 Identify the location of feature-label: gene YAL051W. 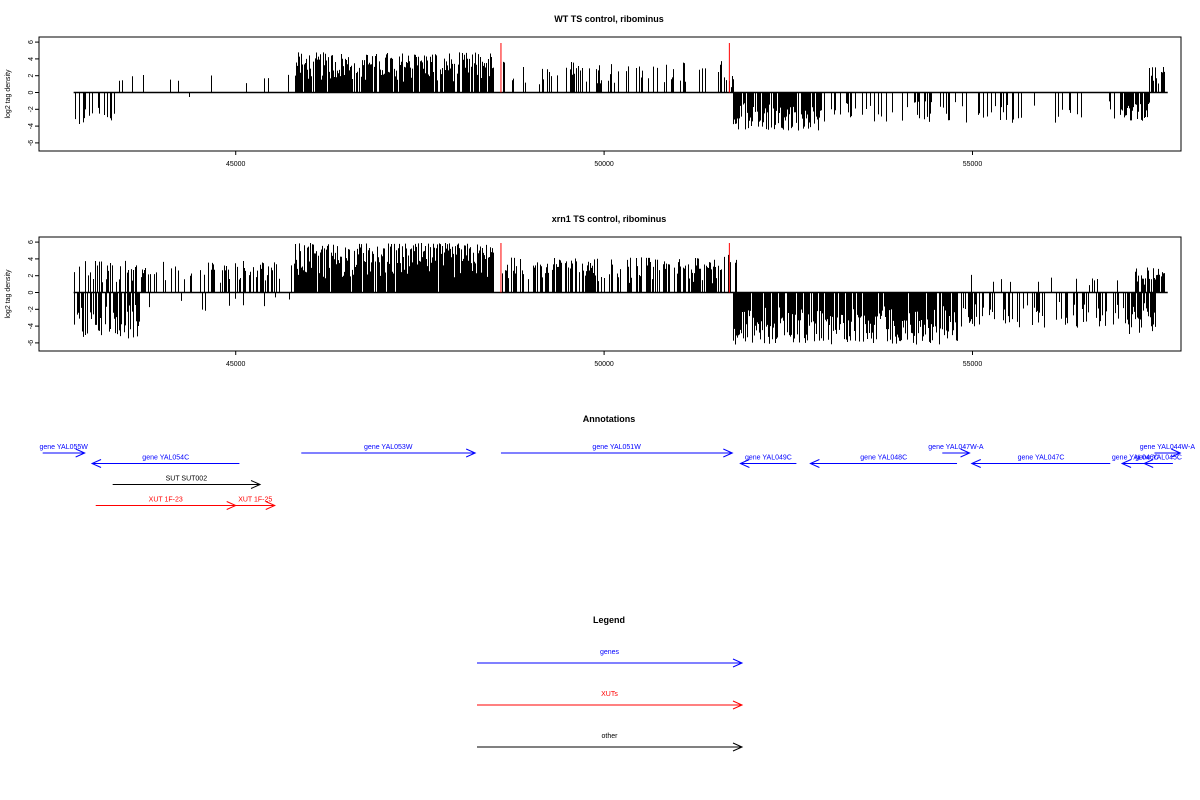
(616, 447).